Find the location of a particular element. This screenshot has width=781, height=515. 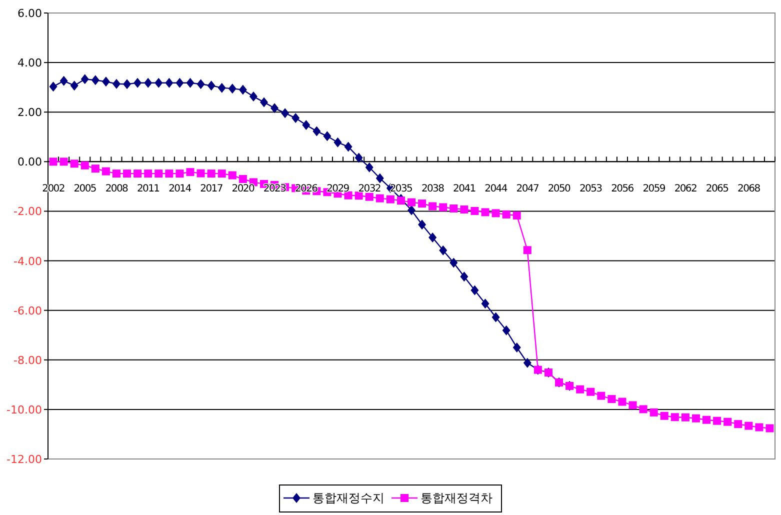

x-tick-label: 2008 is located at coordinates (116, 189).